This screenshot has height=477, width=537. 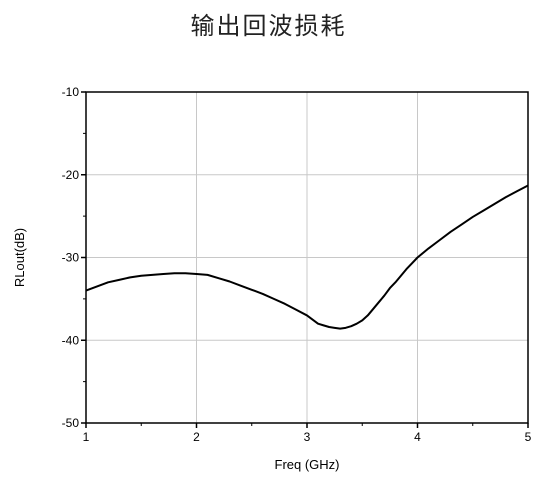 I want to click on y-tick-label: -50, so click(x=71, y=423).